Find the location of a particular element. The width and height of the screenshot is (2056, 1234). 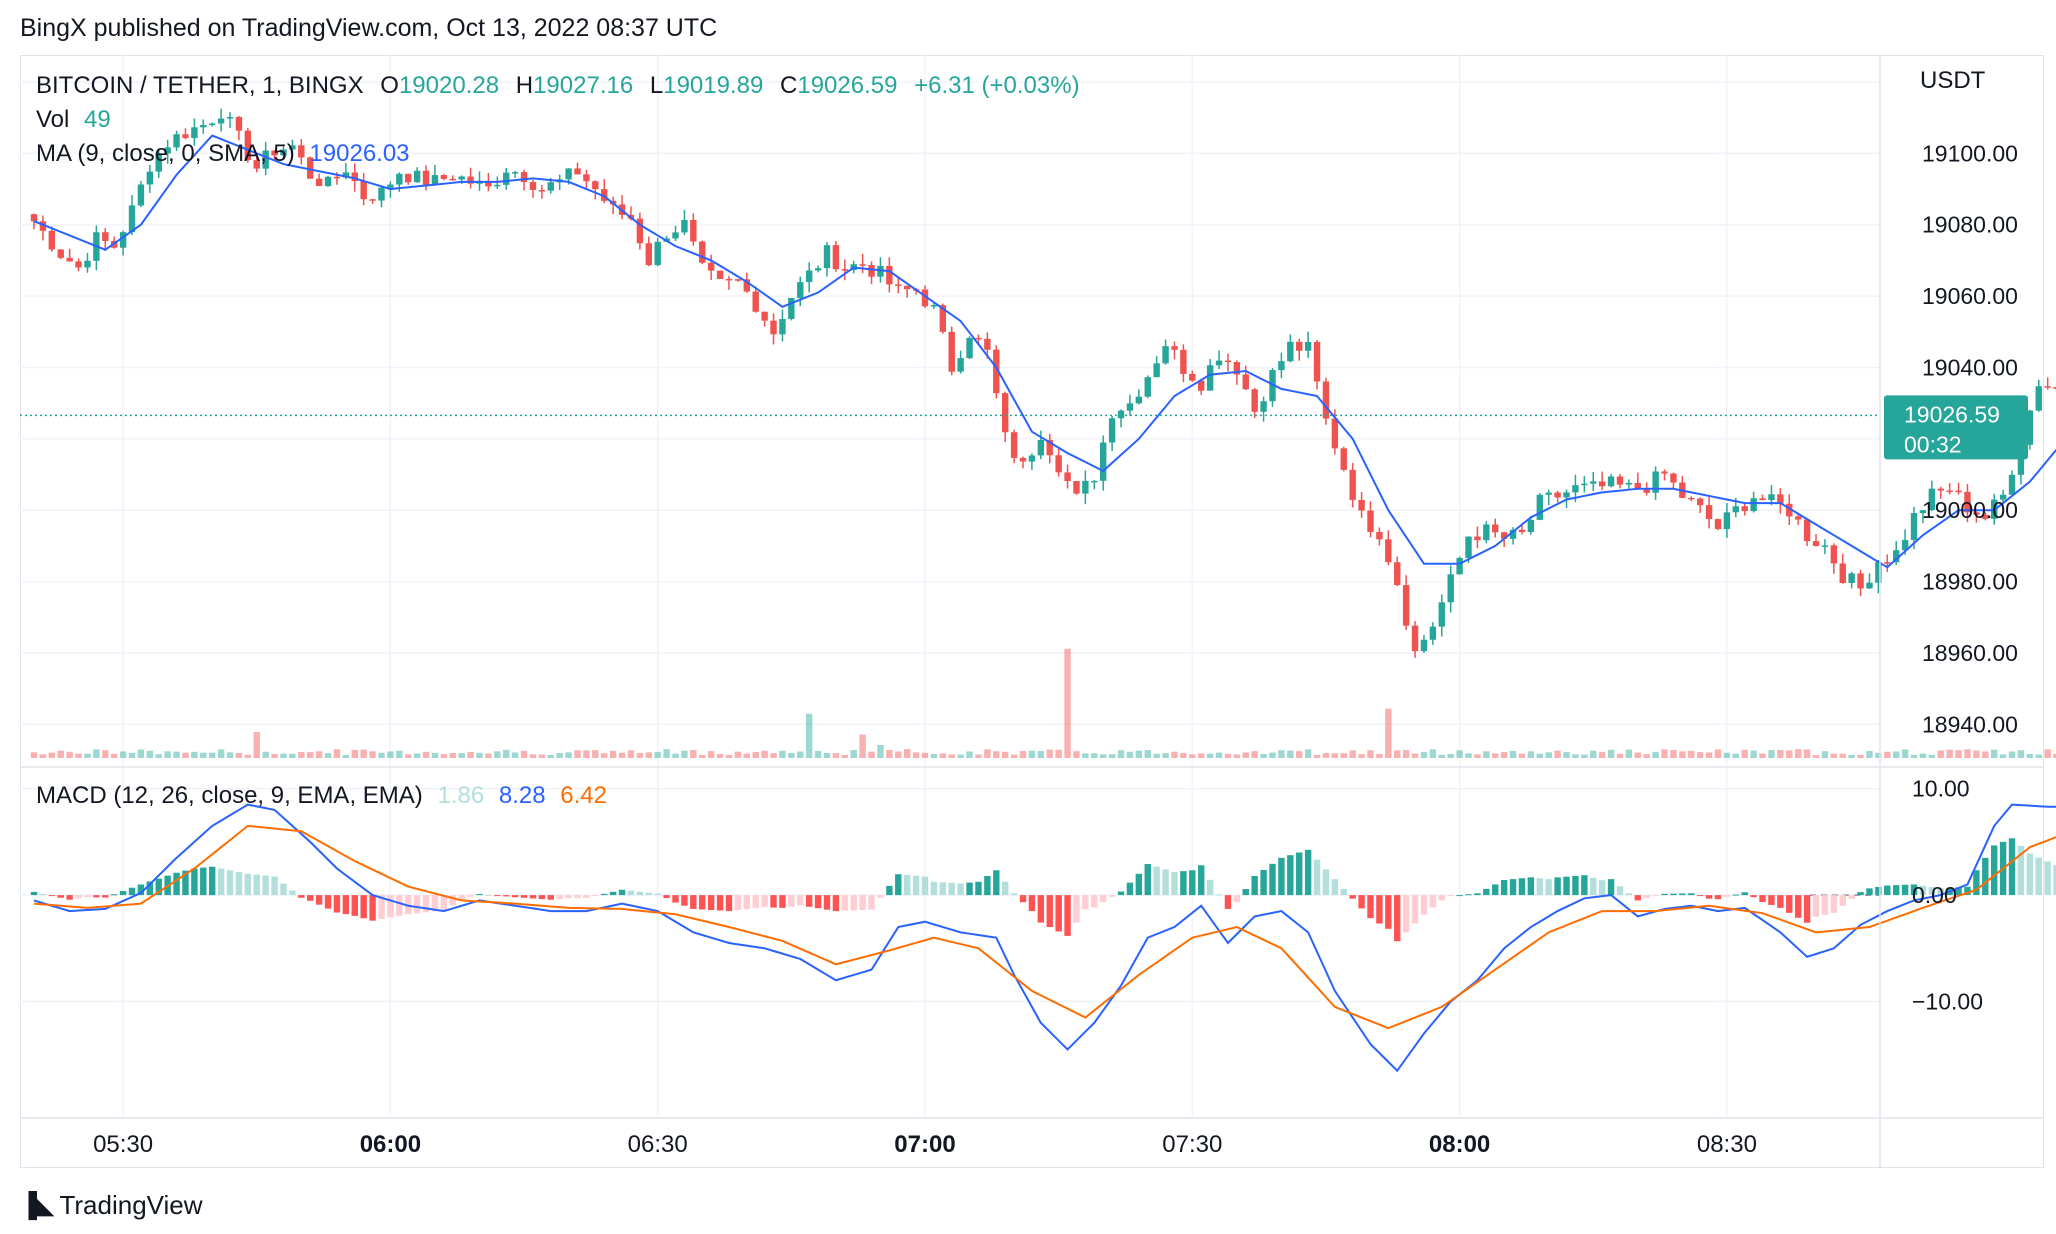

footer: ▐◣ TradingView is located at coordinates (111, 1205).